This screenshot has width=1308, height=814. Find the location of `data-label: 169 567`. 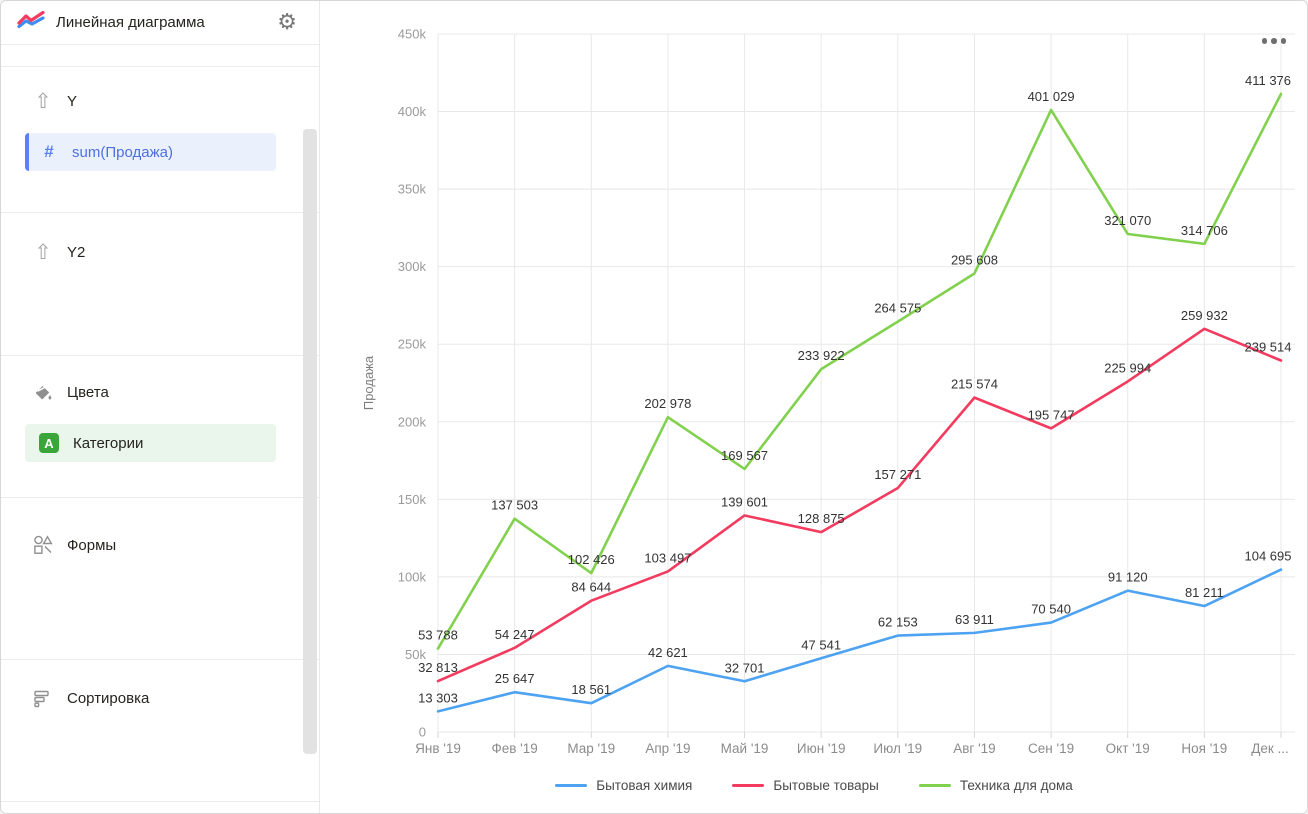

data-label: 169 567 is located at coordinates (744, 455).